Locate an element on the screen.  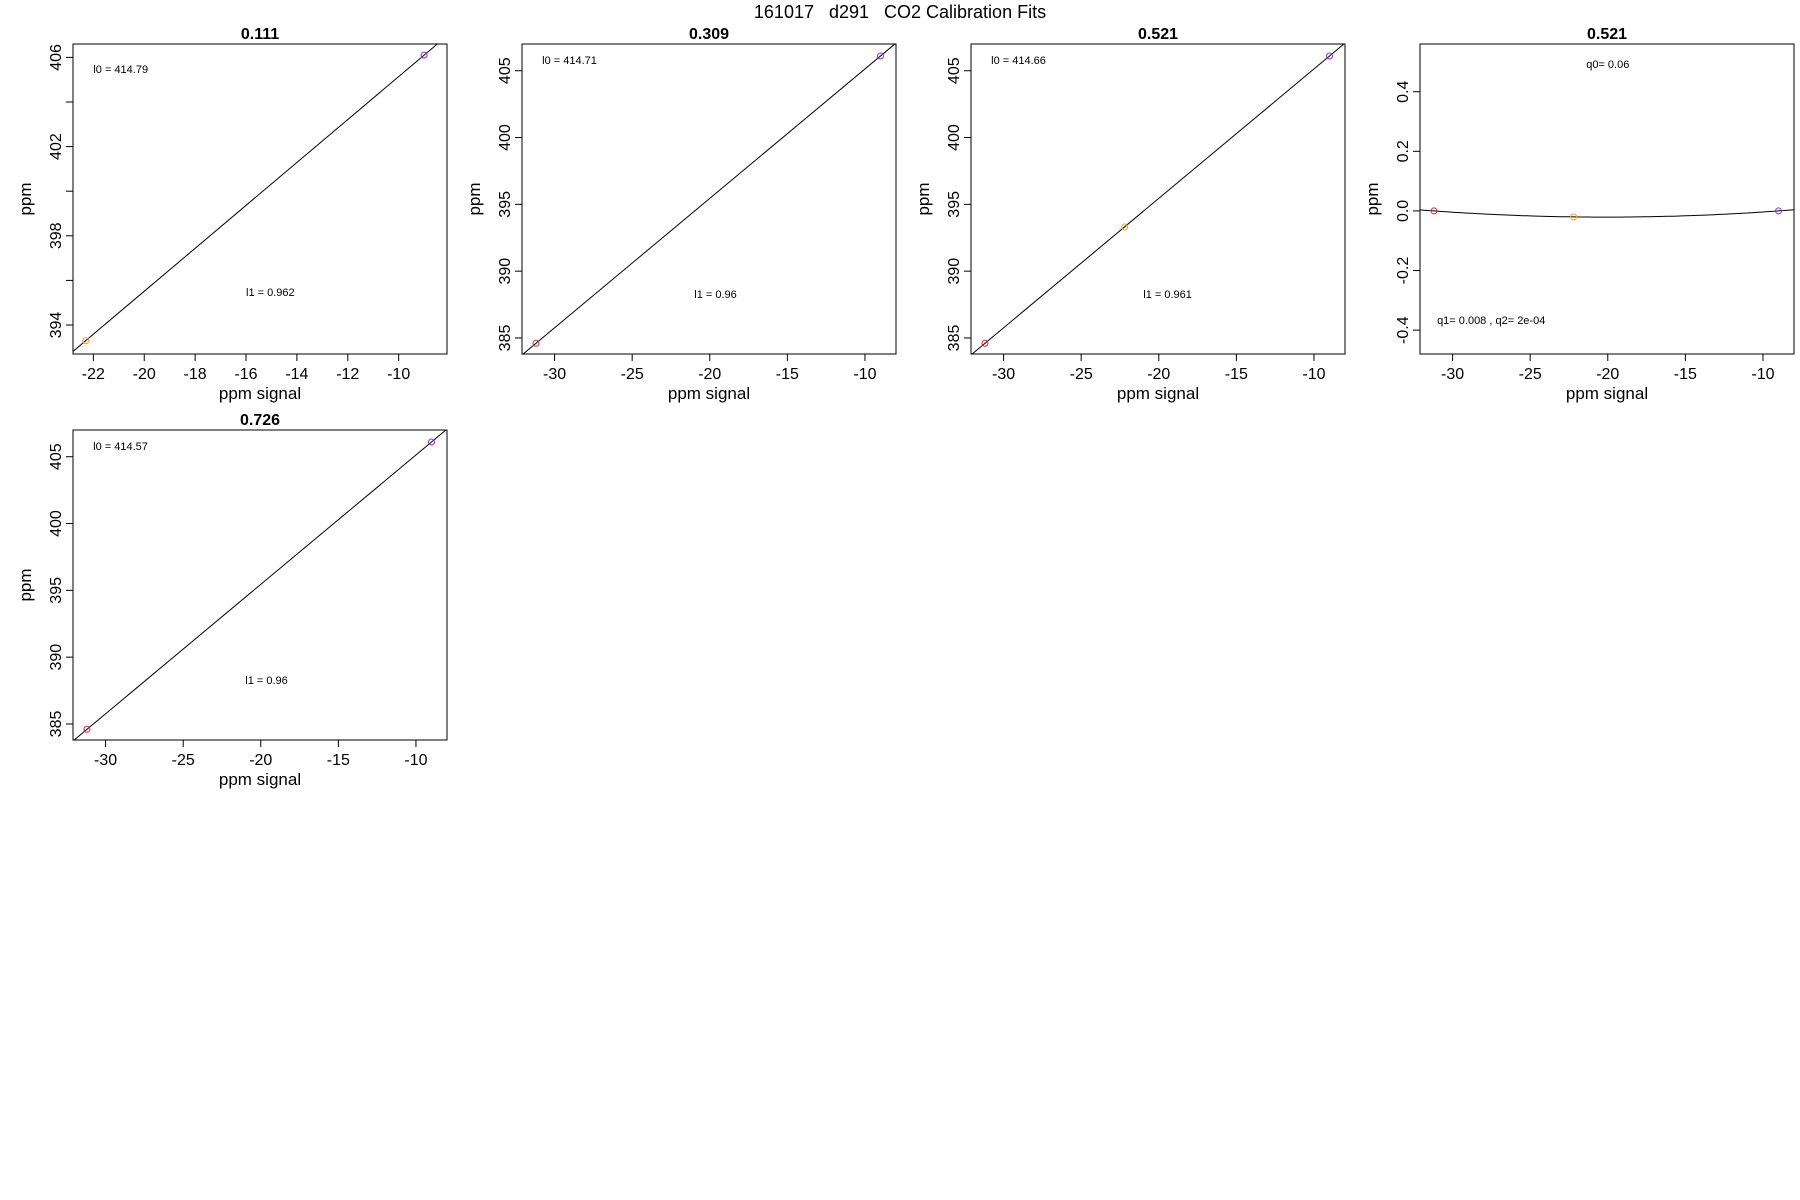
y-tick-label: -0.2 is located at coordinates (1403, 271).